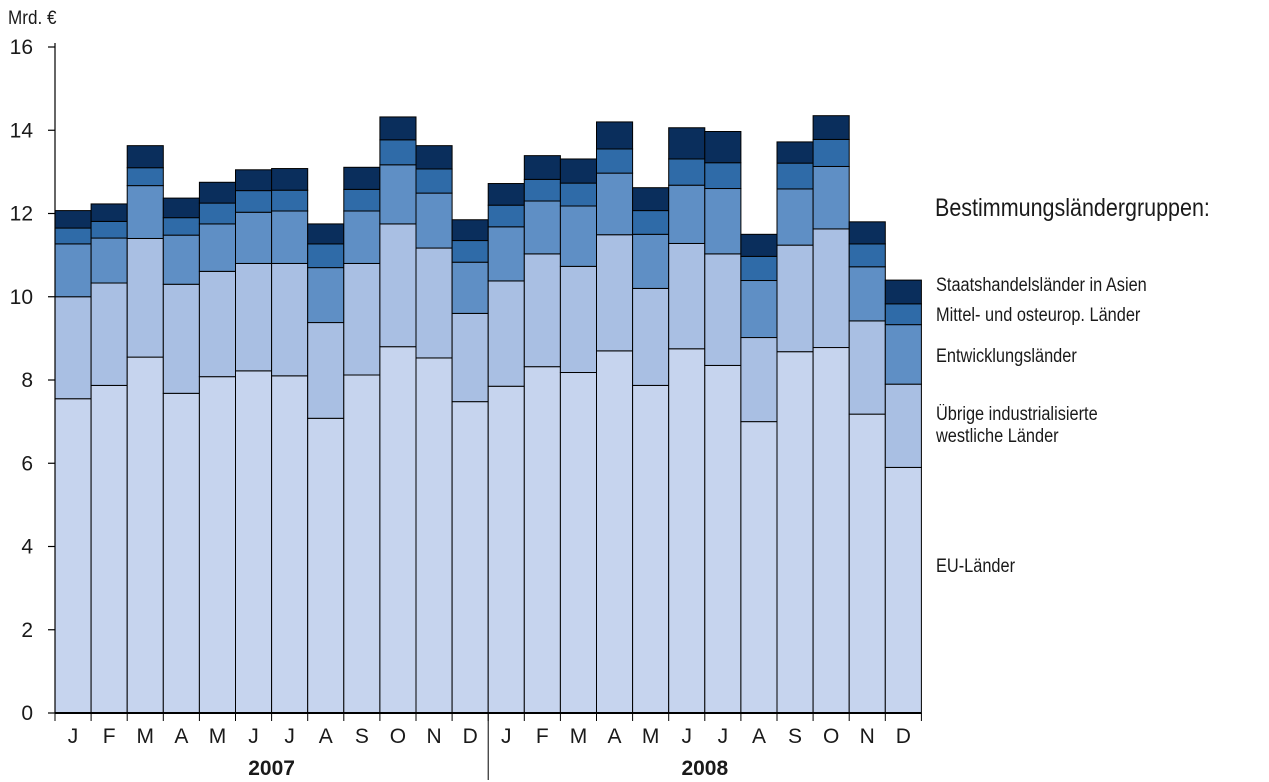  I want to click on legend-item-staatshandelslaender: Staatshandelsländer in Asien, so click(1041, 285).